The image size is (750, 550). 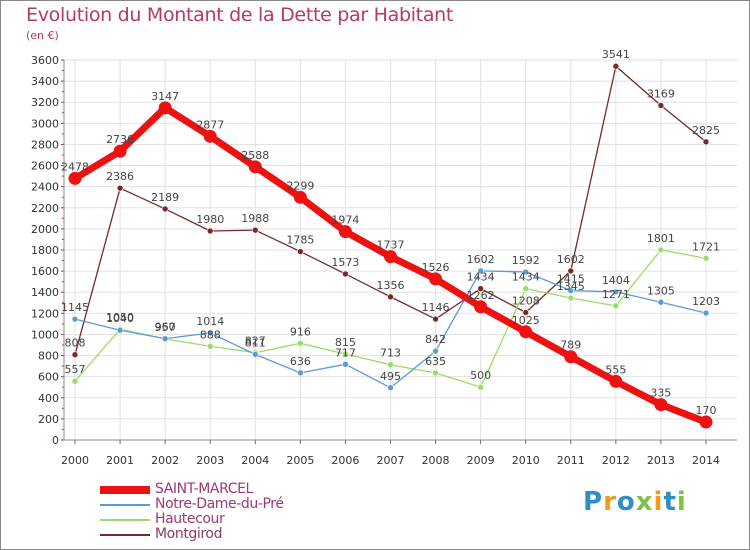 What do you see at coordinates (593, 502) in the screenshot?
I see `logo-letter: P` at bounding box center [593, 502].